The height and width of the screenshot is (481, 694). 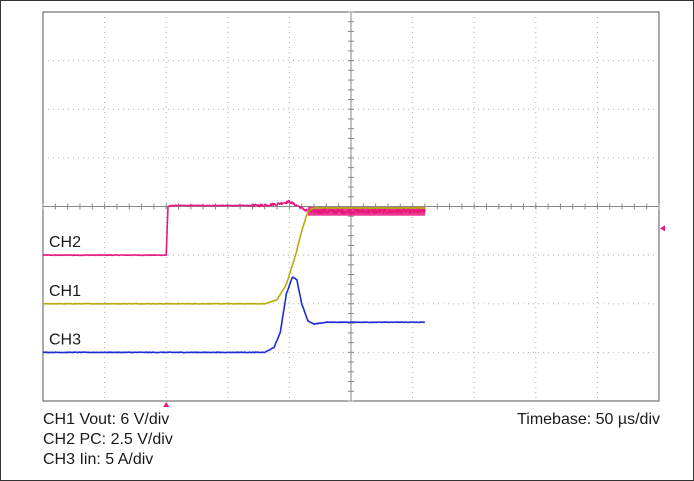 What do you see at coordinates (234, 315) in the screenshot?
I see `trace-ch3` at bounding box center [234, 315].